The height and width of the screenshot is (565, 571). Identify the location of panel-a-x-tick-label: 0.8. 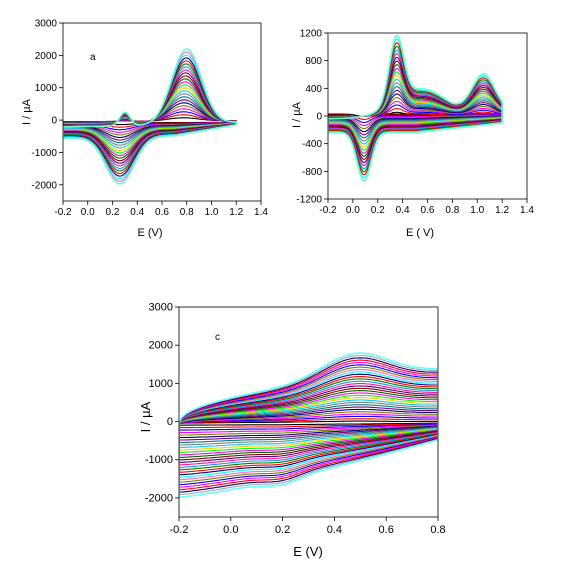
(187, 212).